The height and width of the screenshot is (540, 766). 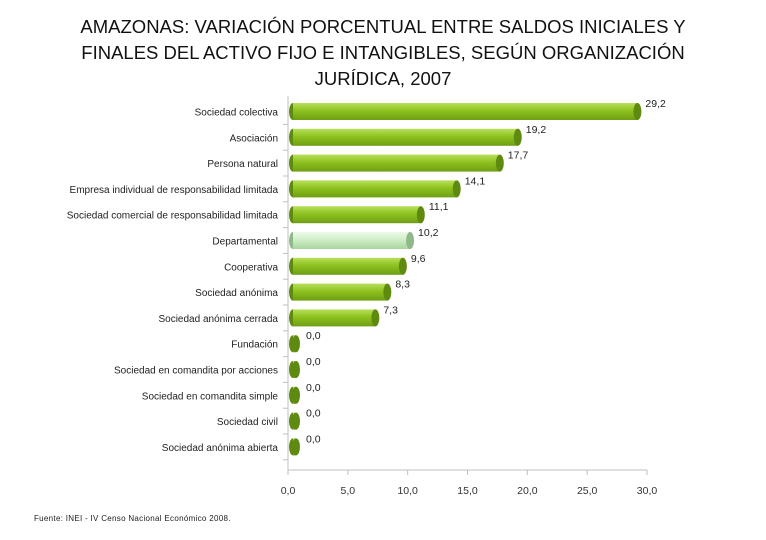 I want to click on category-label: Asociación, so click(x=254, y=138).